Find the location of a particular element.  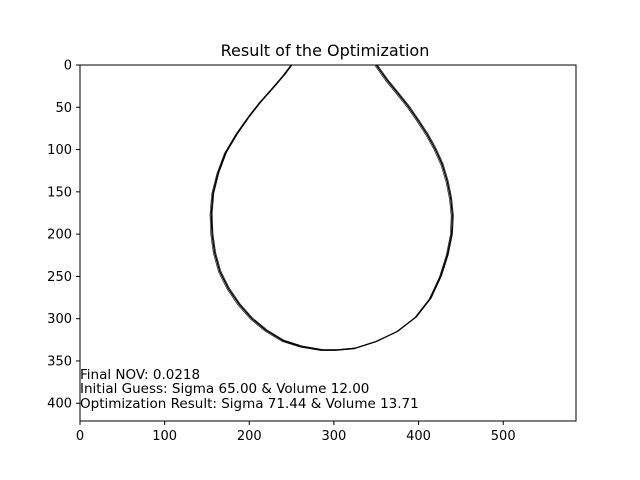

x-tick-label: 400 is located at coordinates (418, 436).